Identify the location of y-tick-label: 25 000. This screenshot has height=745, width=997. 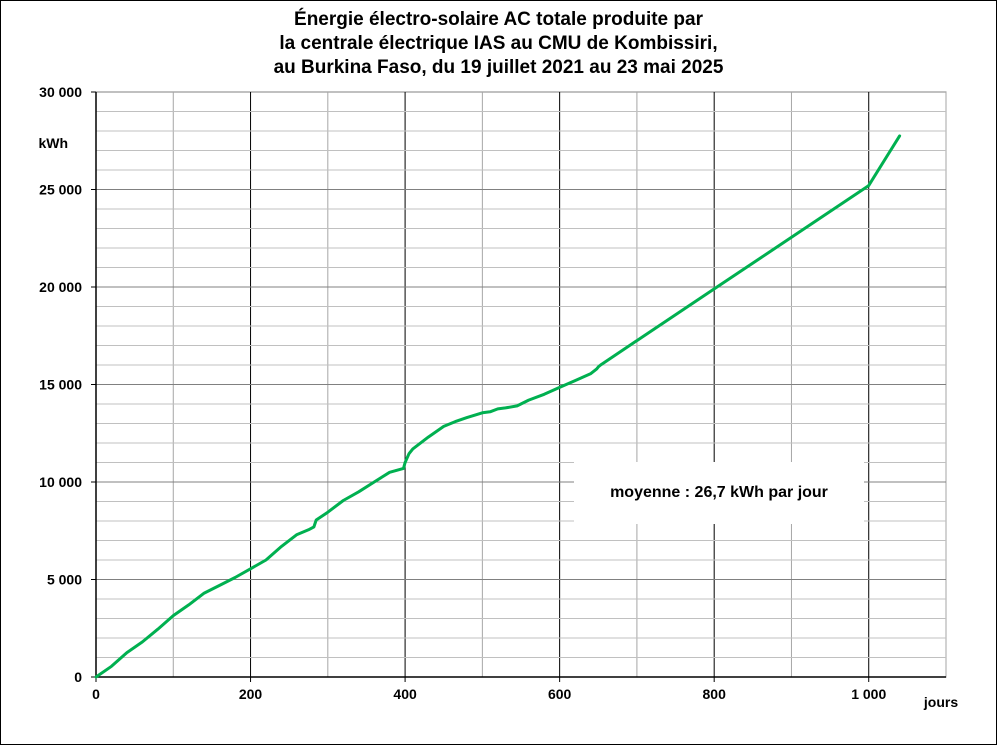
(60, 190).